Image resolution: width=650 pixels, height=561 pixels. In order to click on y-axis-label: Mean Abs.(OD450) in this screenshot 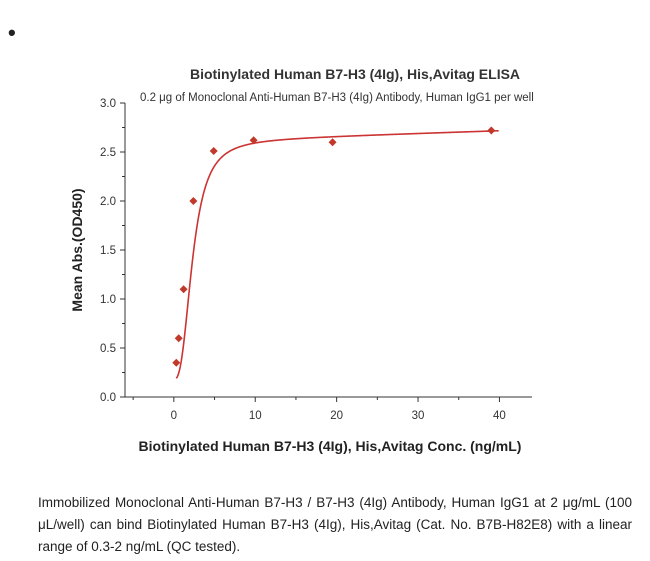, I will do `click(77, 250)`.